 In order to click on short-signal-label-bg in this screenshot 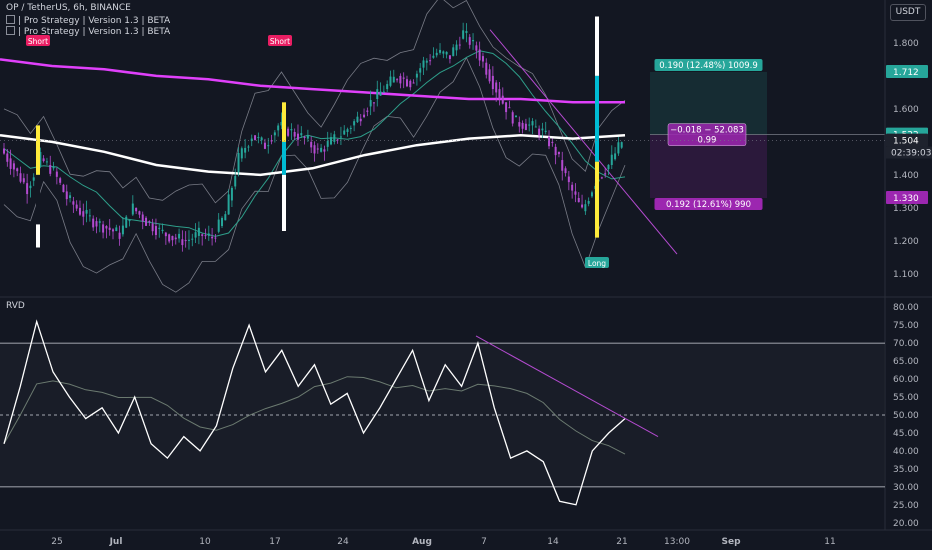, I will do `click(38, 40)`.